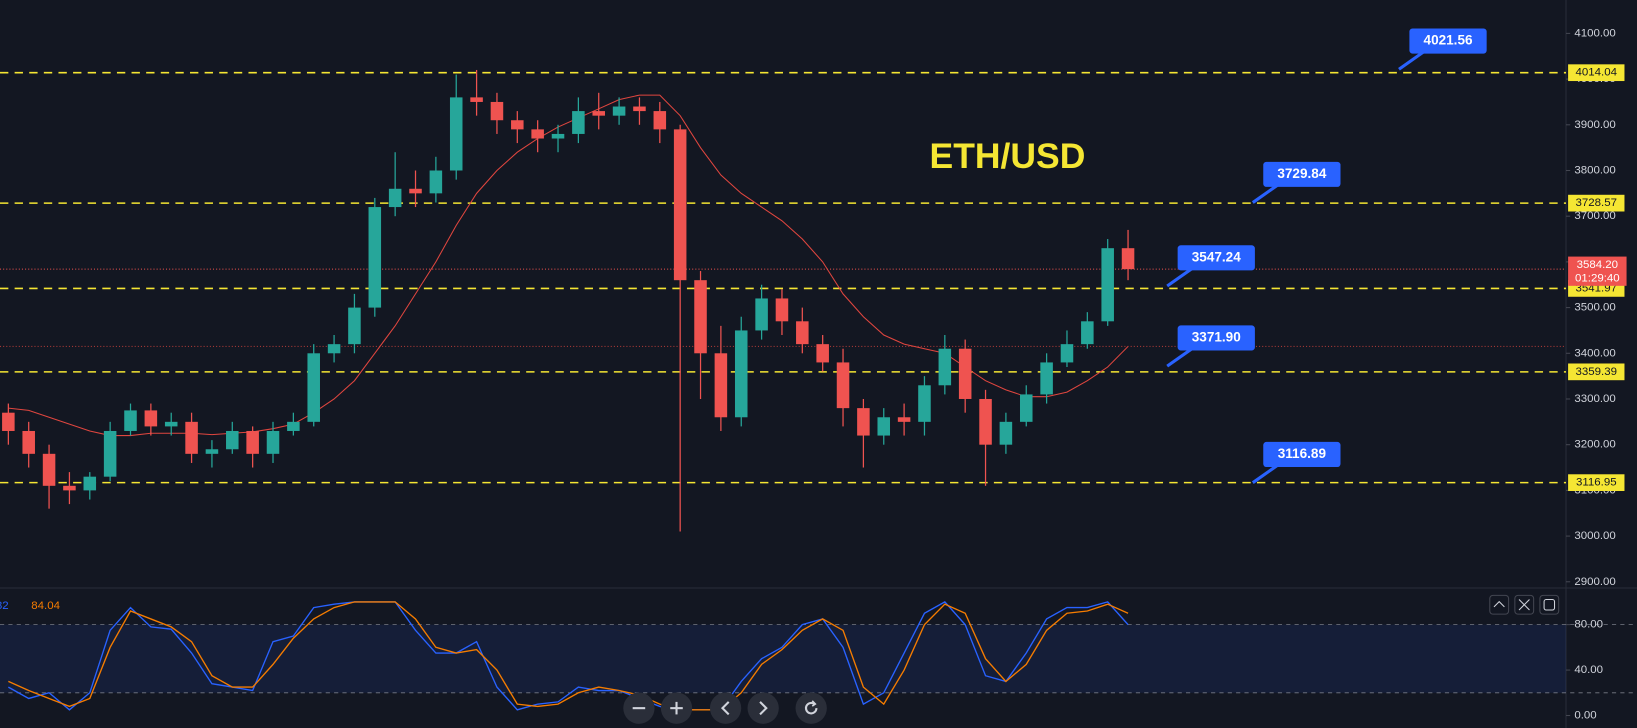 This screenshot has height=728, width=1637. What do you see at coordinates (1549, 604) in the screenshot?
I see `maximize-pane-button` at bounding box center [1549, 604].